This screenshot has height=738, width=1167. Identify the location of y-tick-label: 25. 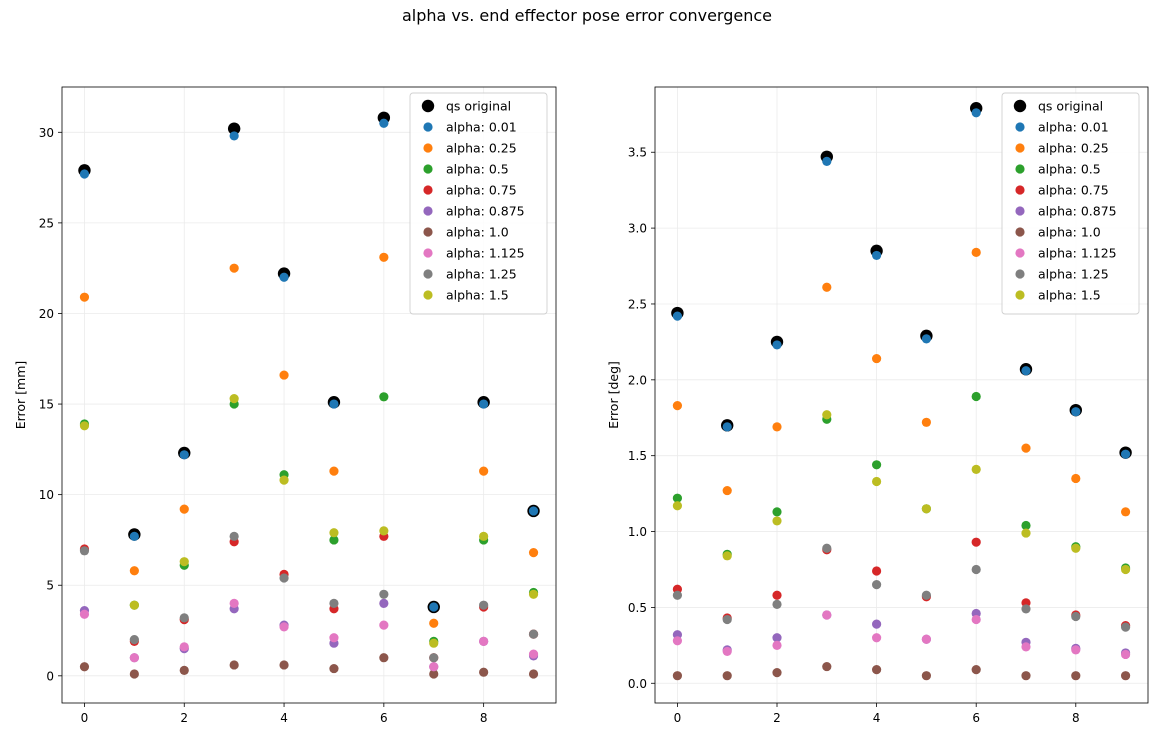
(46, 223).